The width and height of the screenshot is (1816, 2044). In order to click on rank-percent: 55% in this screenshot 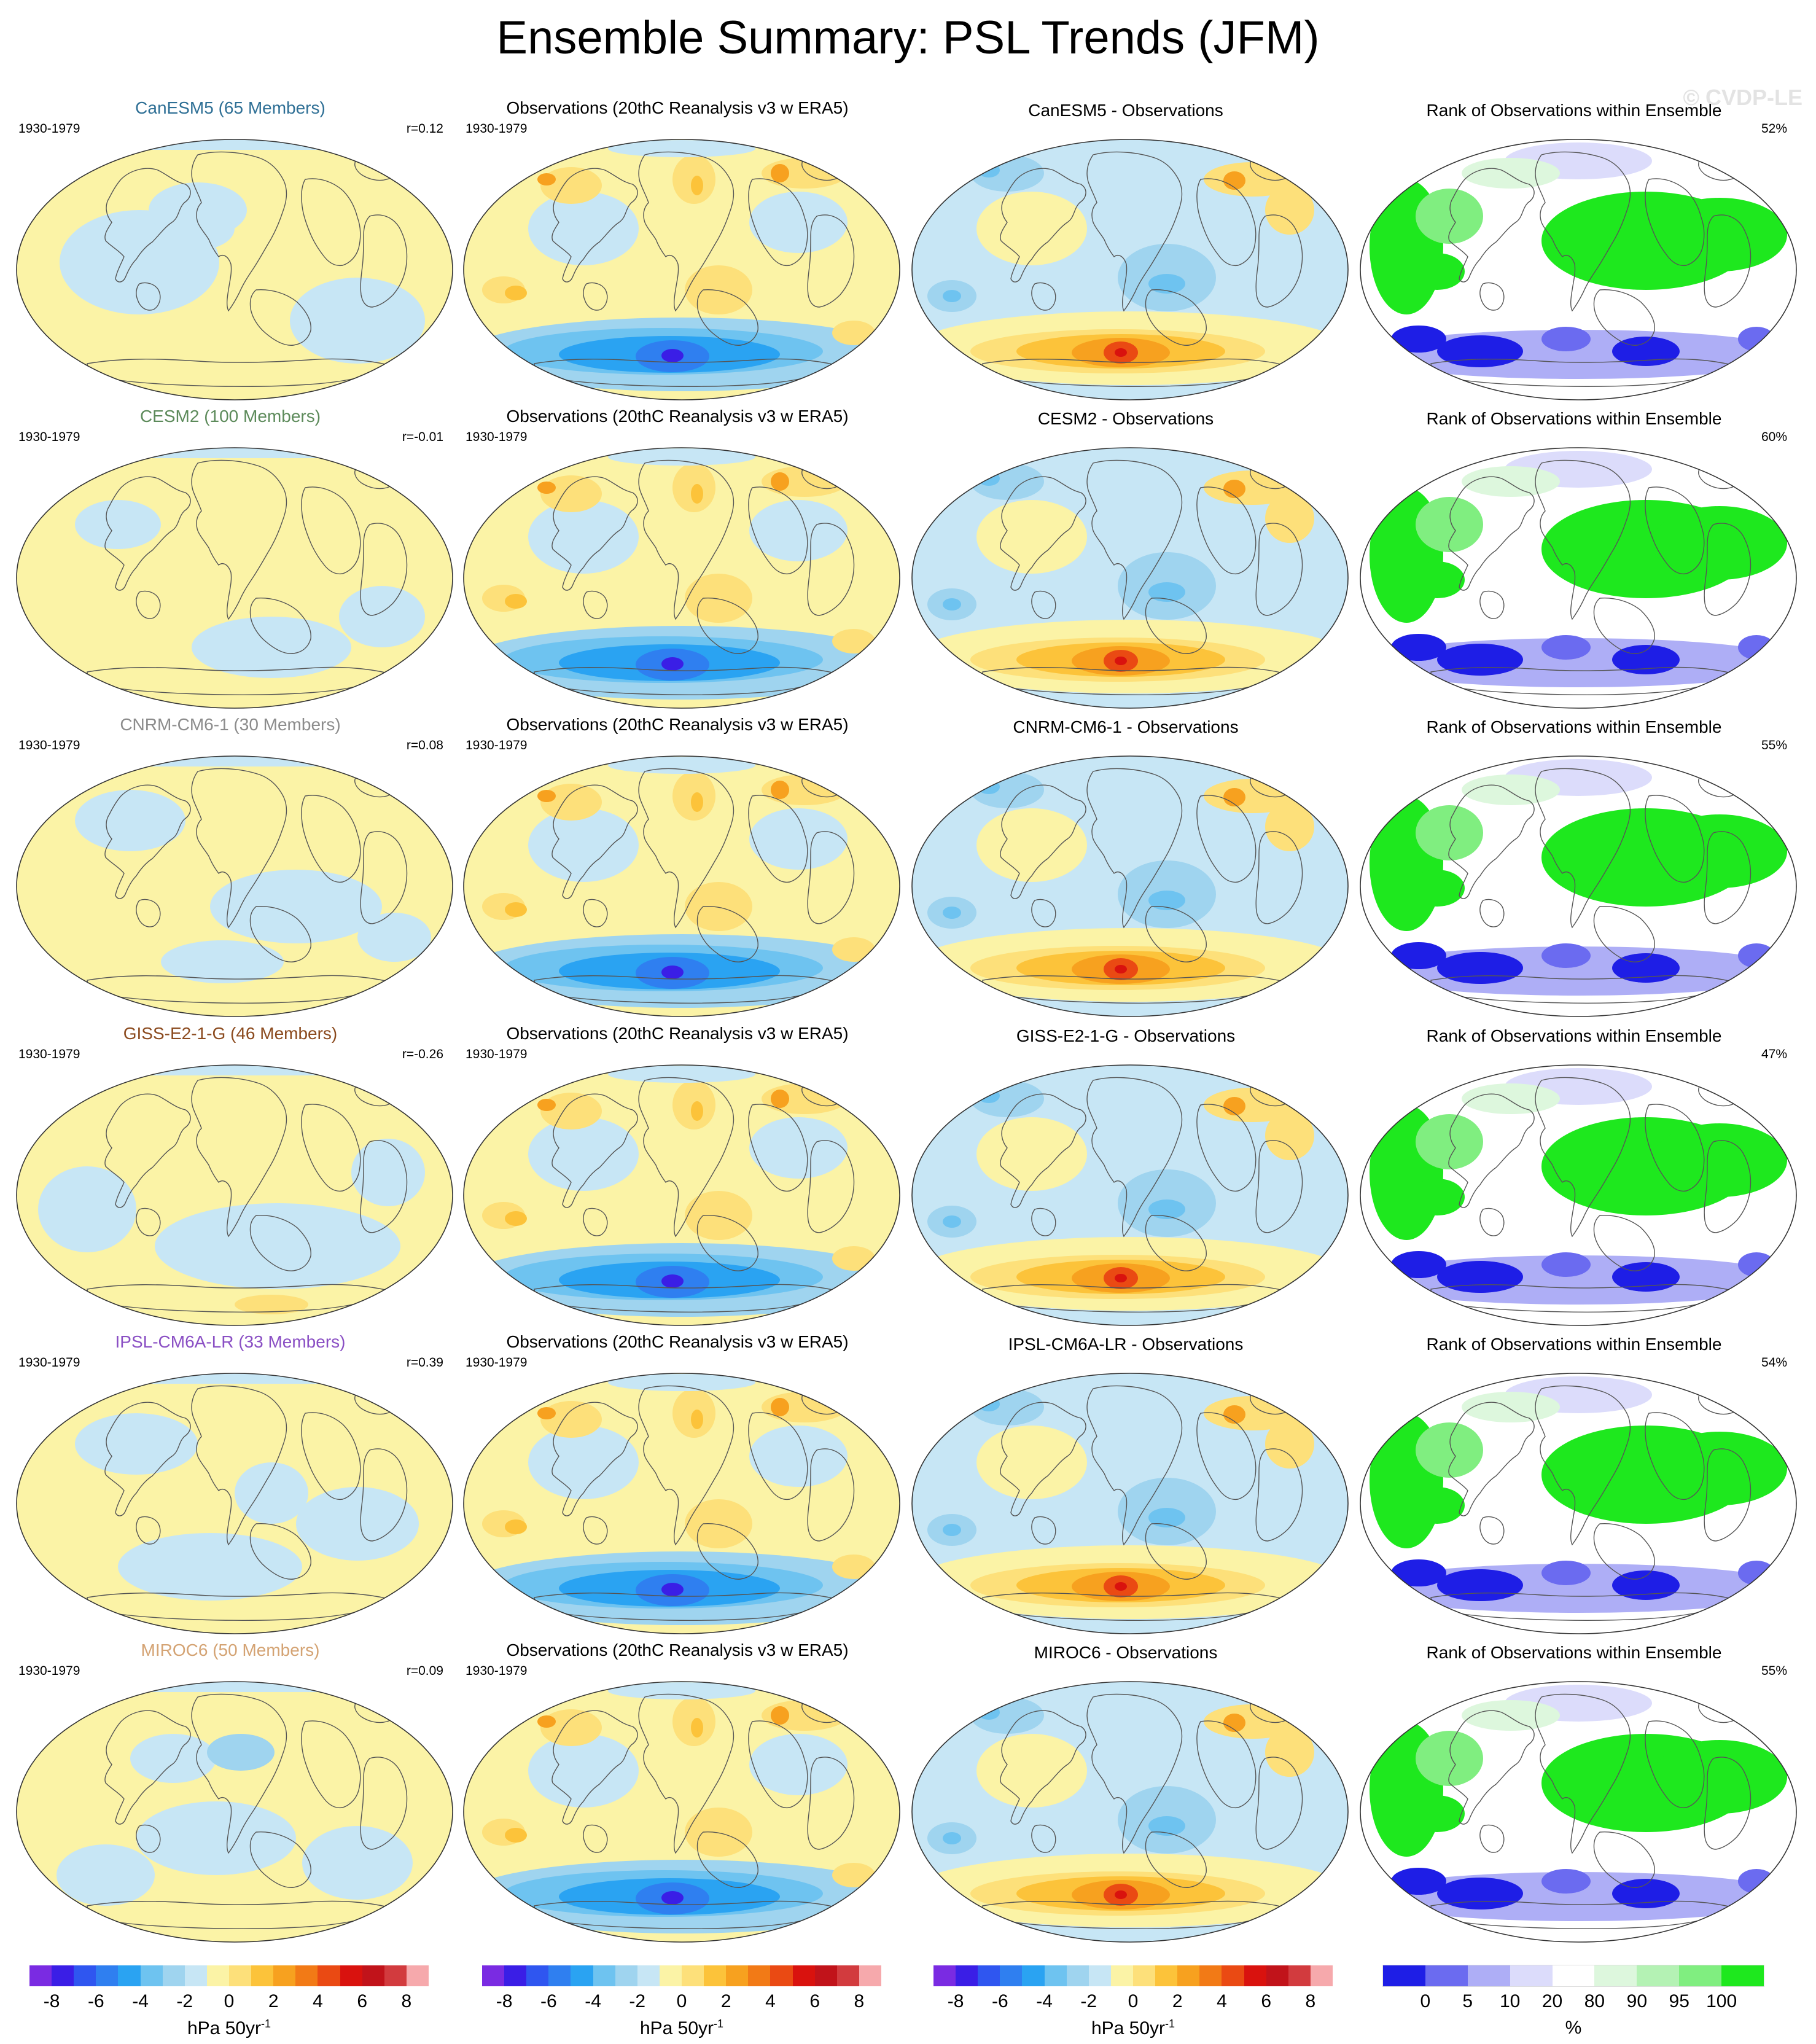, I will do `click(1774, 1671)`.